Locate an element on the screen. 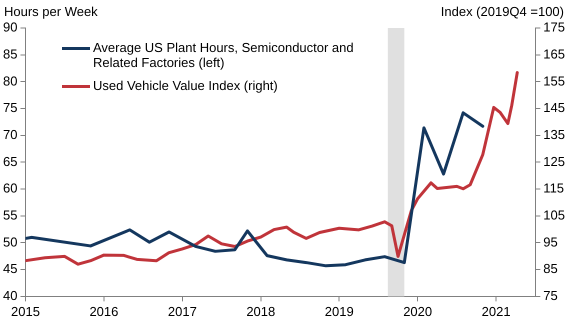 This screenshot has height=327, width=572. y-tick-label: 80 is located at coordinates (10, 80).